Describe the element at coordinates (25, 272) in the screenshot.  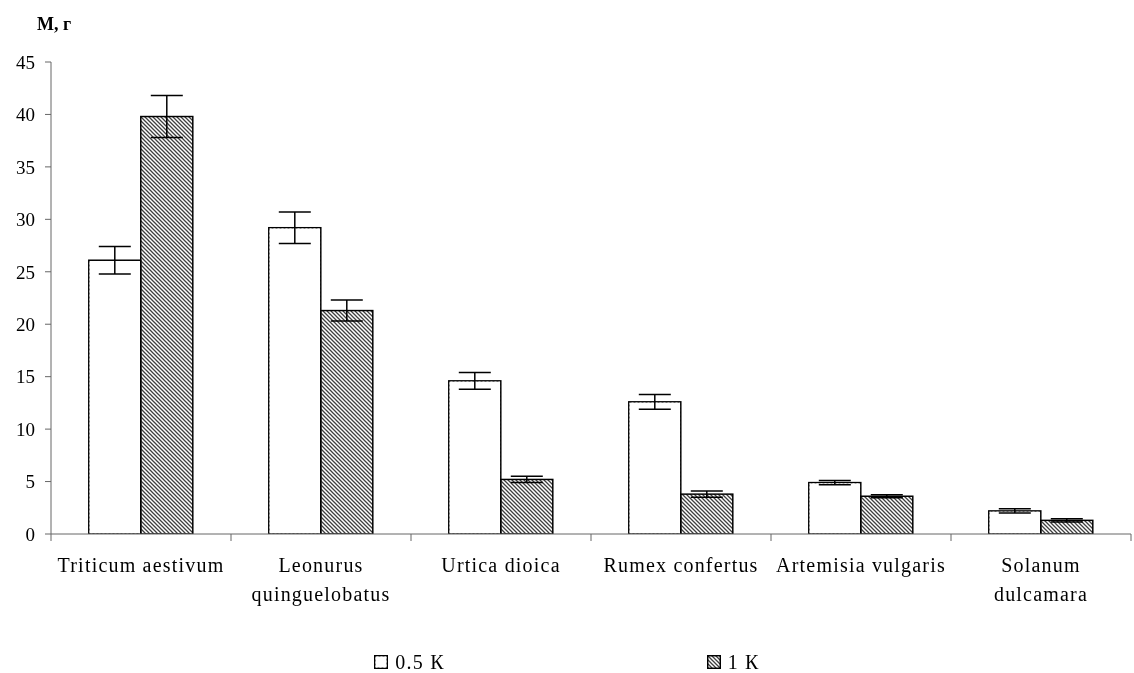
I see `y-tick-label: 25` at that location.